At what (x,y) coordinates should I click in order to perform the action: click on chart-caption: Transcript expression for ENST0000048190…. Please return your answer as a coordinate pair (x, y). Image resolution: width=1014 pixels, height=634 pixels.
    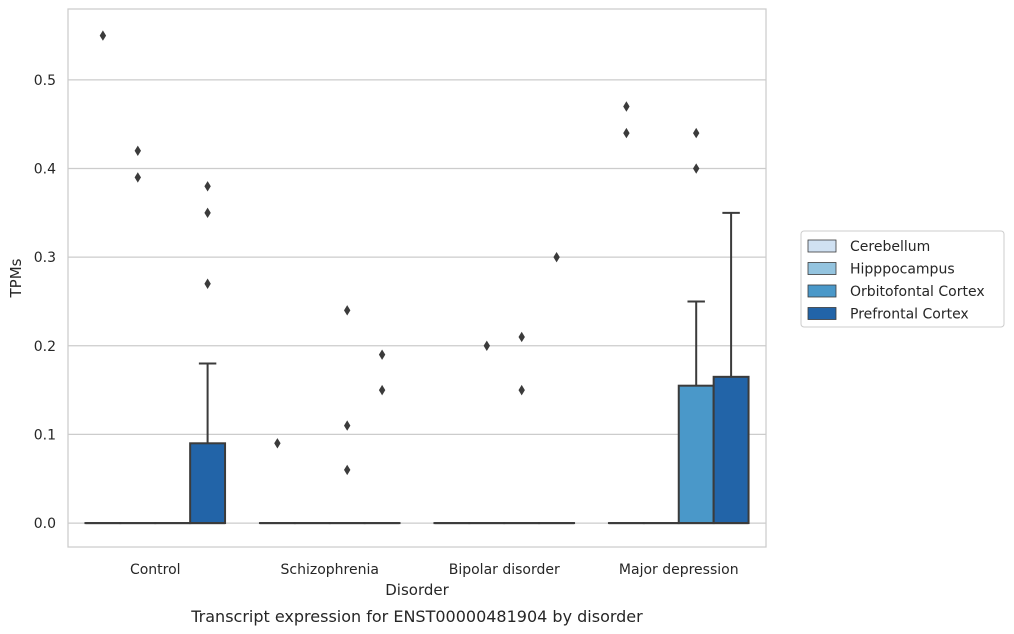
    Looking at the image, I should click on (416, 616).